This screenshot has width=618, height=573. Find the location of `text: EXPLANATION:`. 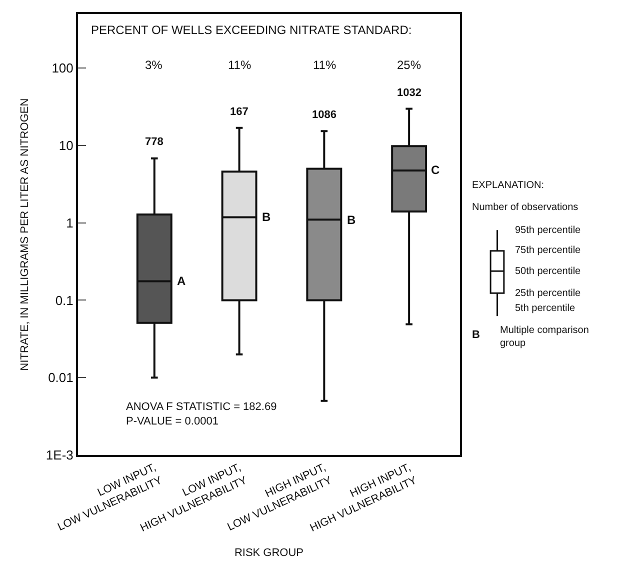

text: EXPLANATION: is located at coordinates (508, 185).